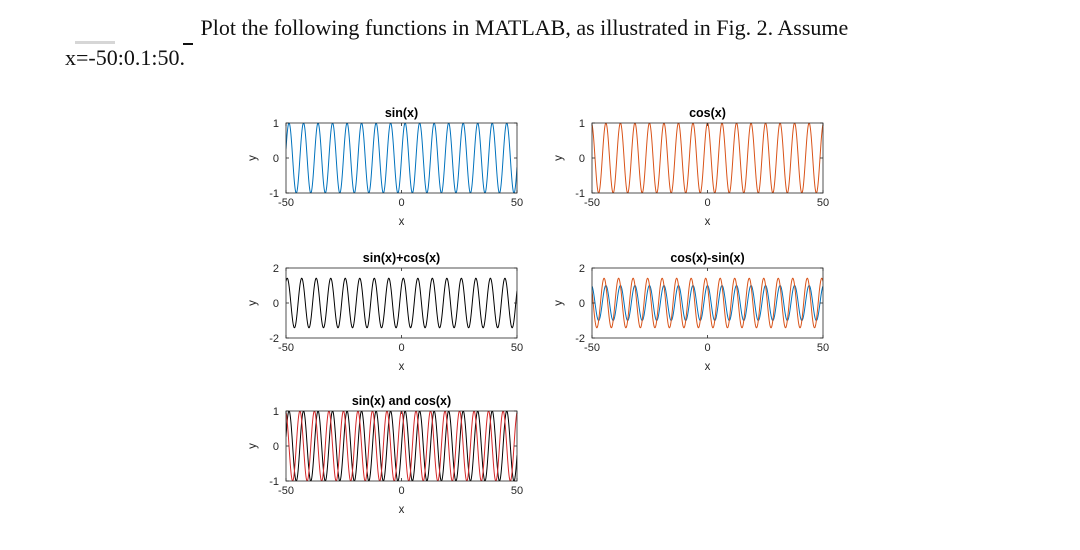 The height and width of the screenshot is (550, 1080). I want to click on subplot-title: sin(x), so click(401, 113).